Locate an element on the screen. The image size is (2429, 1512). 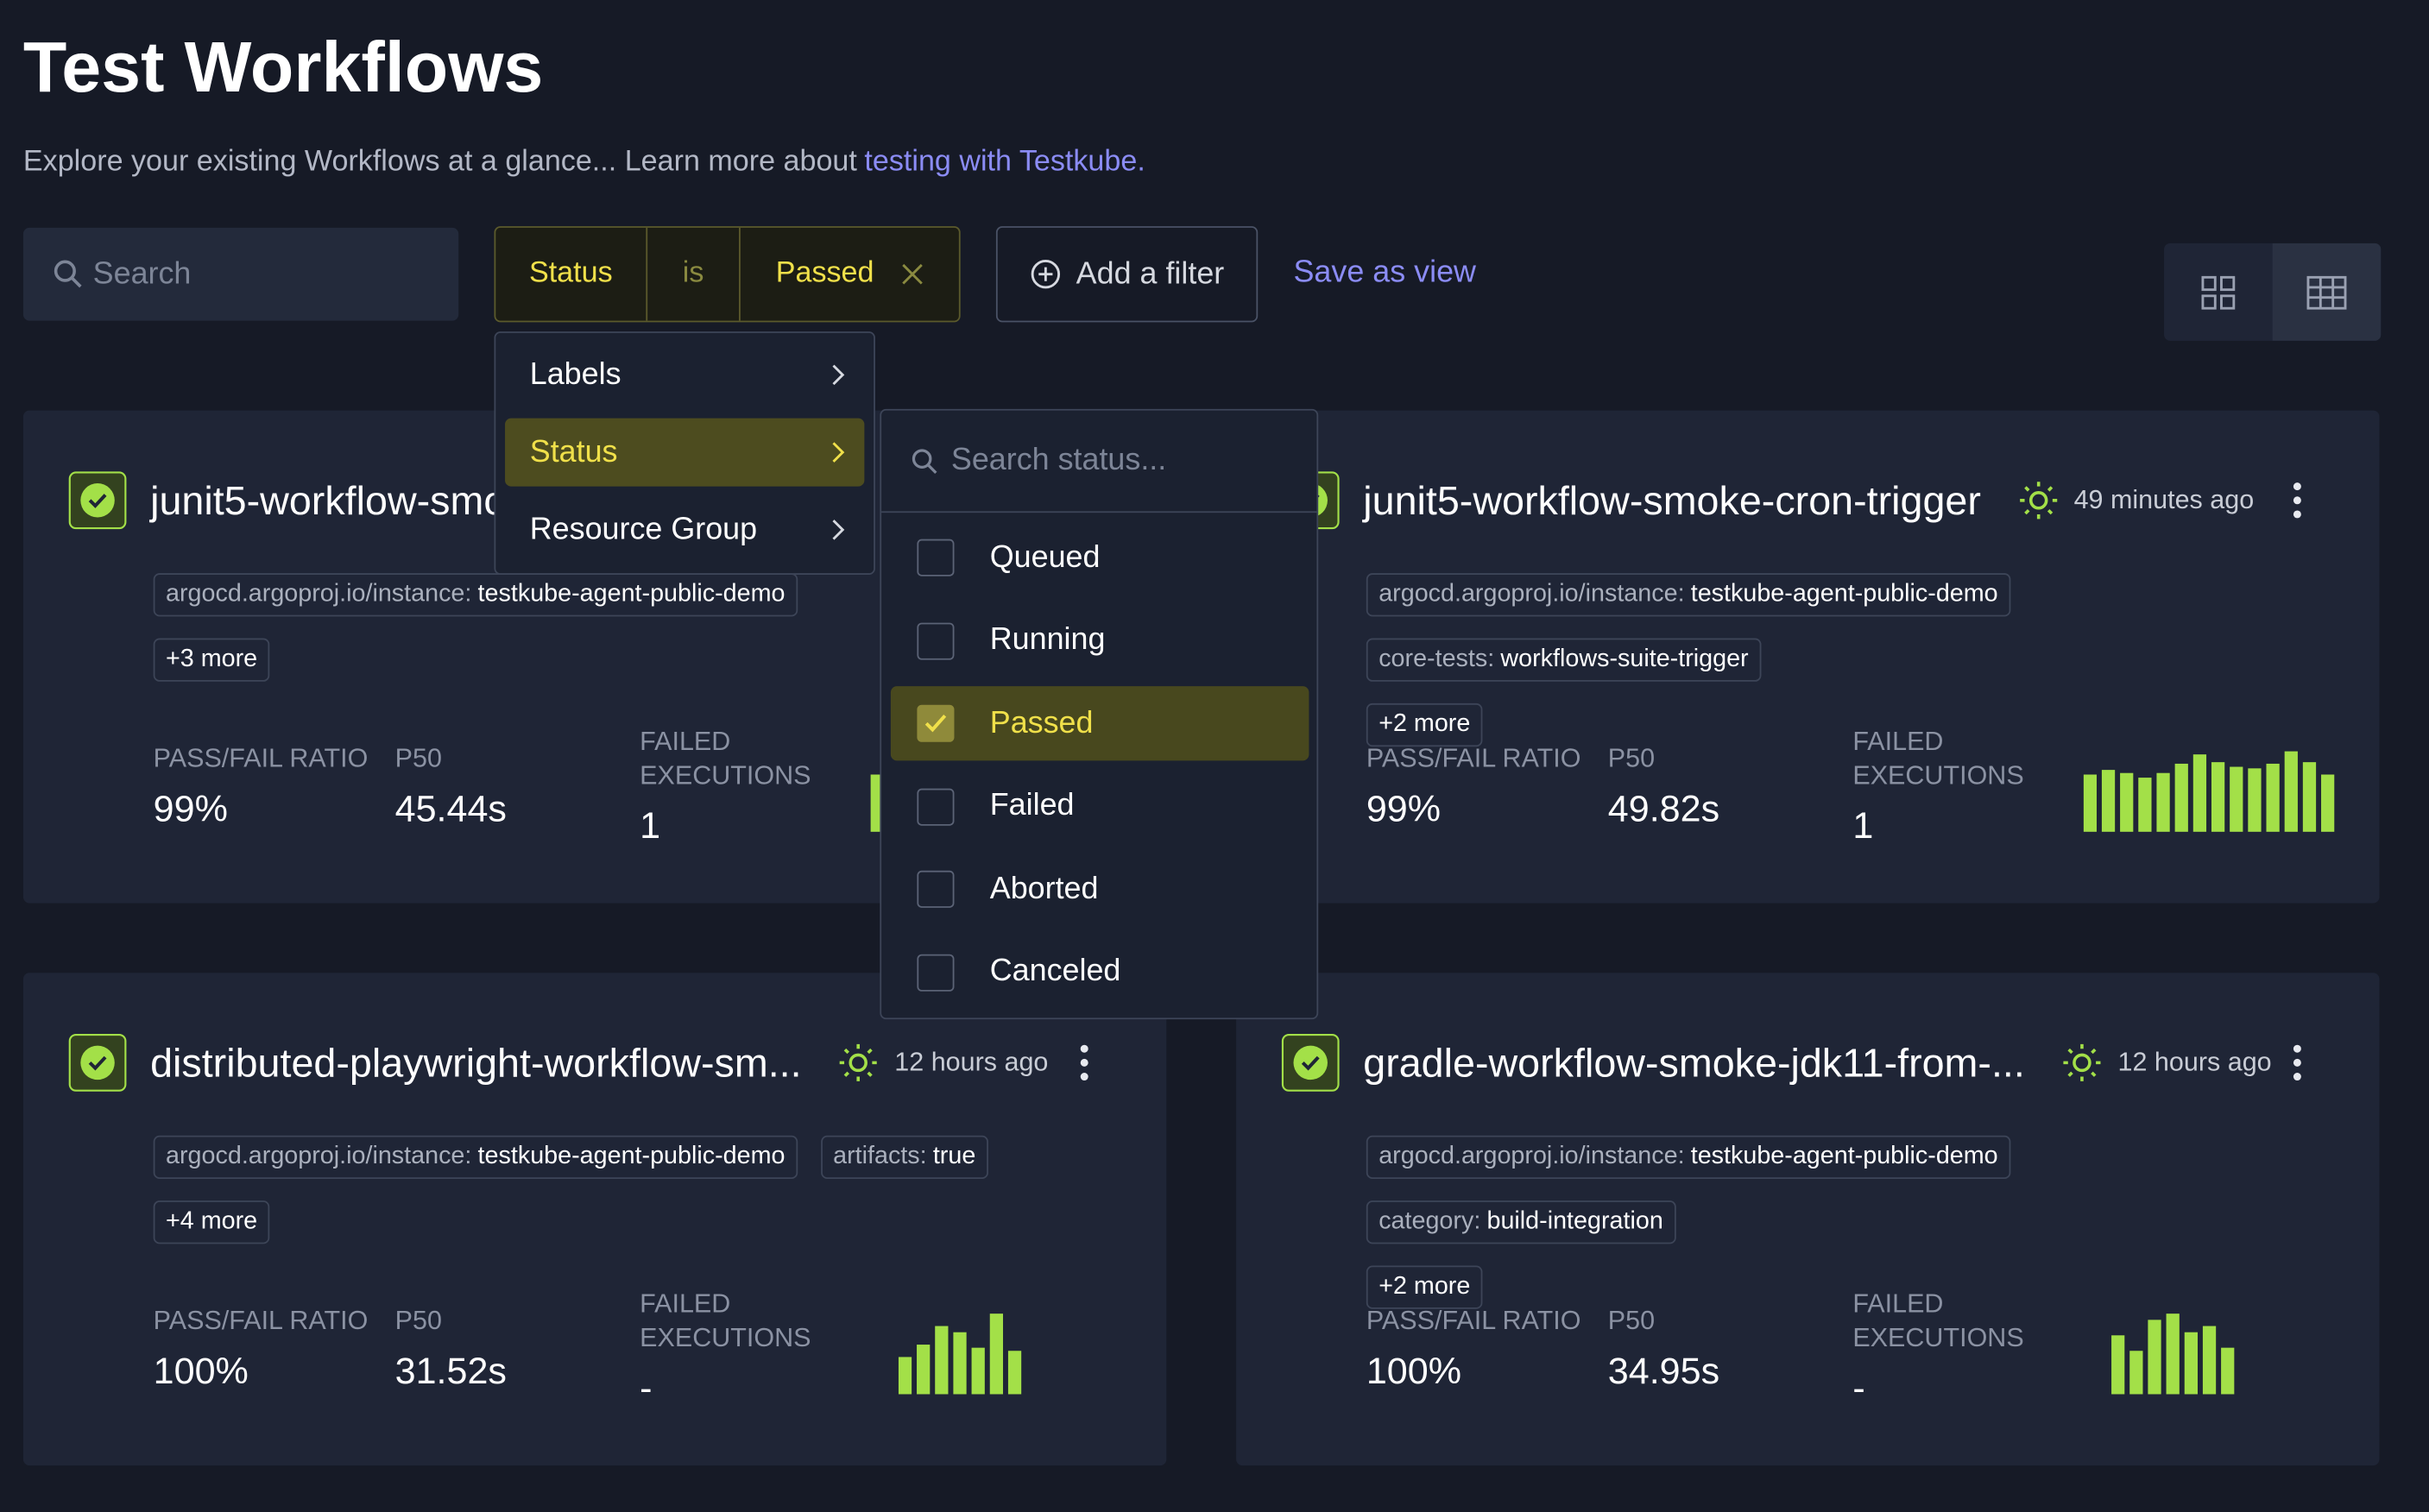
grid-view-button is located at coordinates (2218, 292).